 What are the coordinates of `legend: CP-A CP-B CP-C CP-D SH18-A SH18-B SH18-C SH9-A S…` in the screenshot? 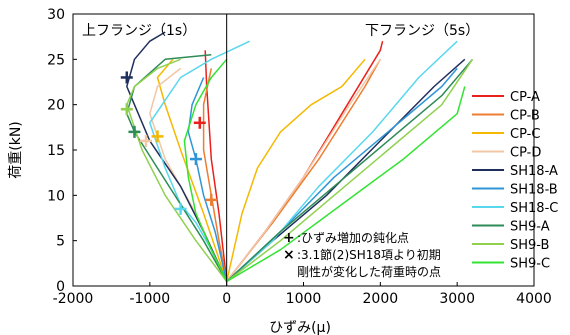 It's located at (515, 181).